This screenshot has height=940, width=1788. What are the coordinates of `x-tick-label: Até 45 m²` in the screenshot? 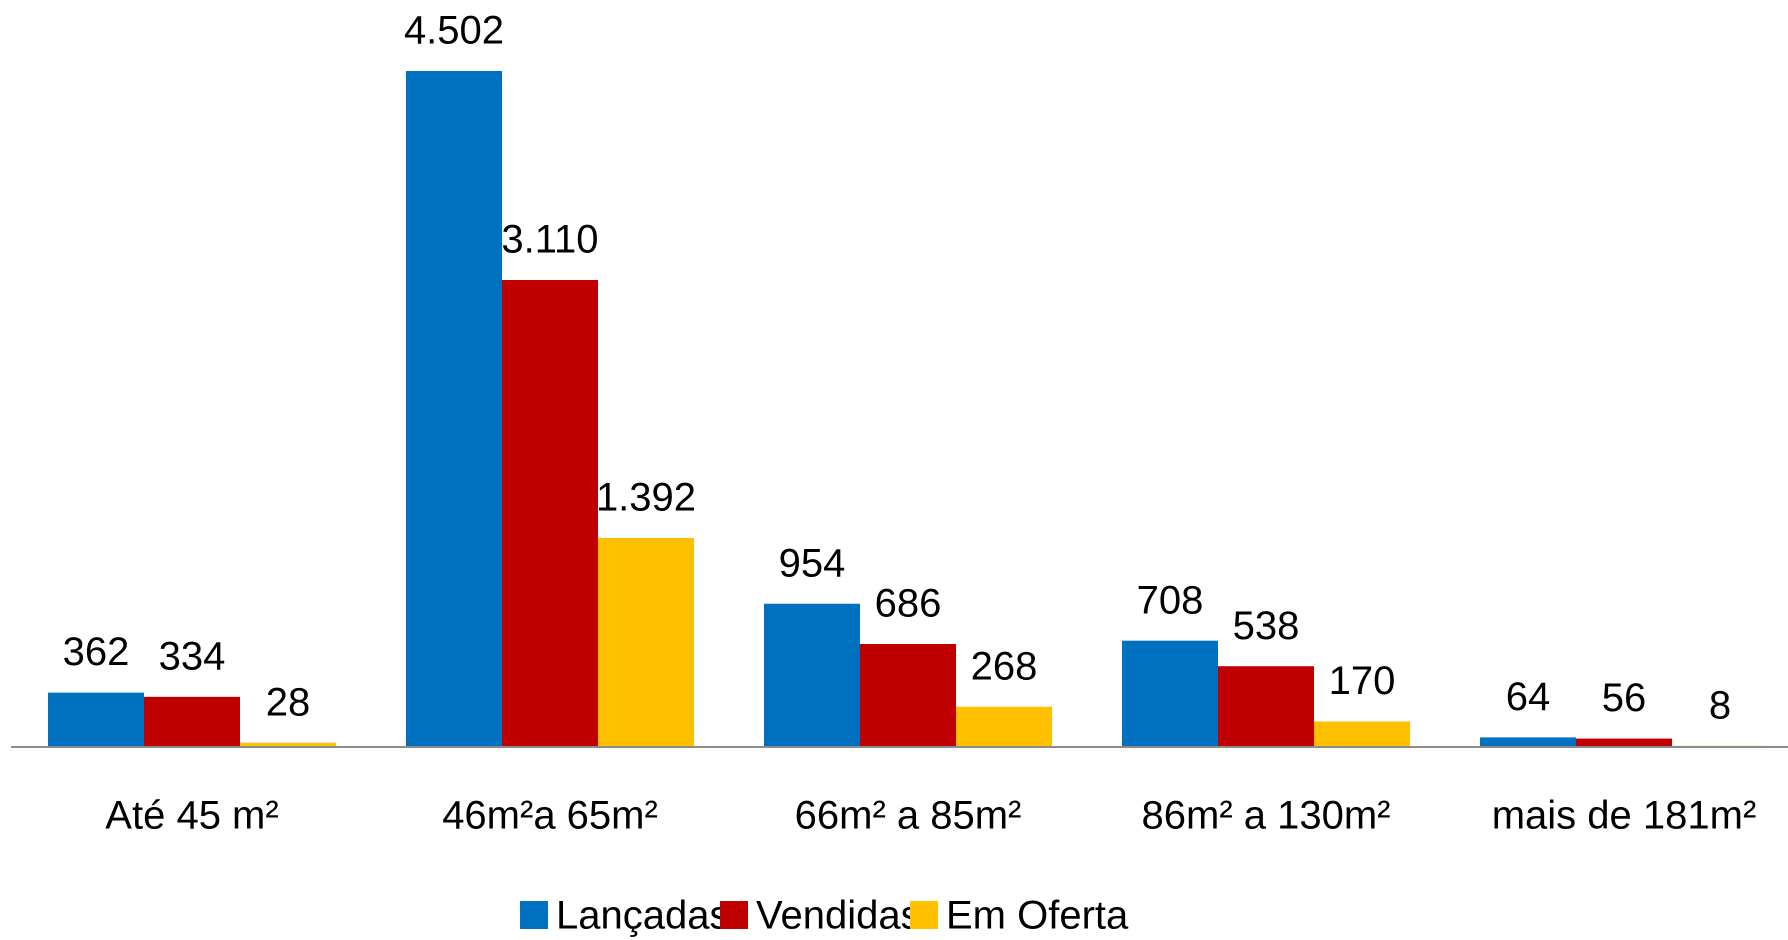 It's located at (191, 816).